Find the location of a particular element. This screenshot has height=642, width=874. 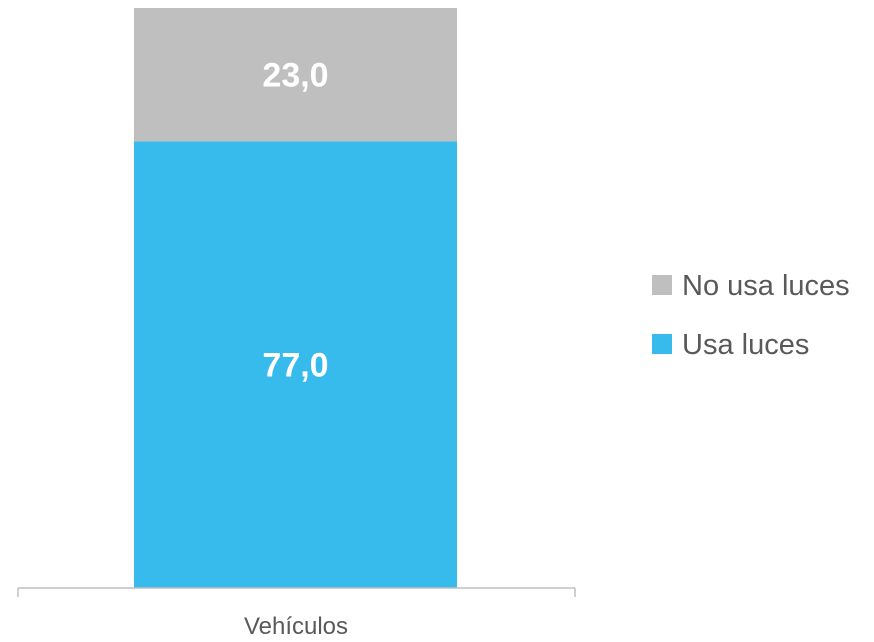

segment-labels: 77,0 23,0 is located at coordinates (295, 221).